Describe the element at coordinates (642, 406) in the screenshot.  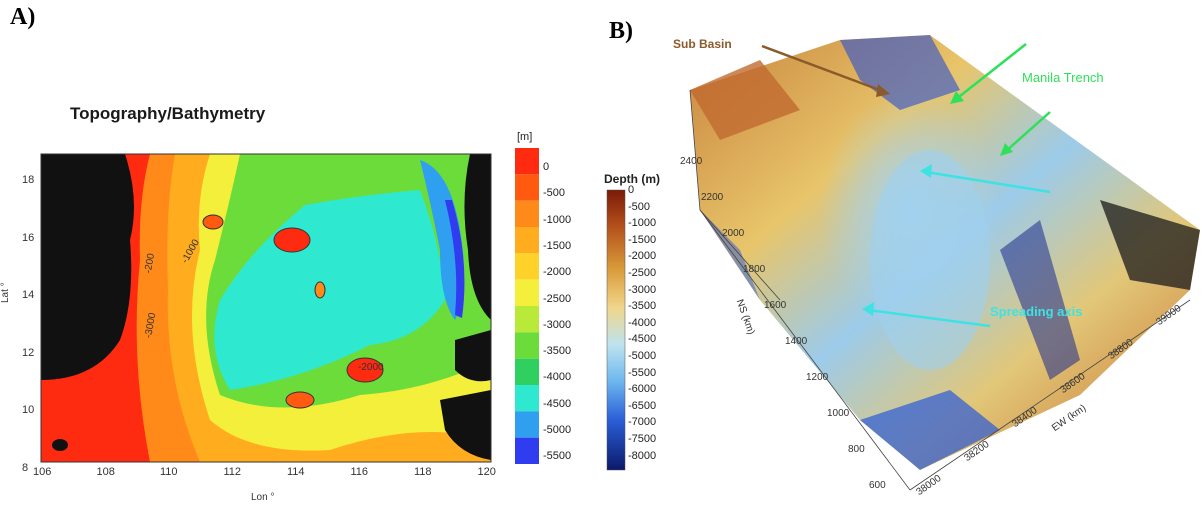
I see `colorbar-tick-label: -6500` at that location.